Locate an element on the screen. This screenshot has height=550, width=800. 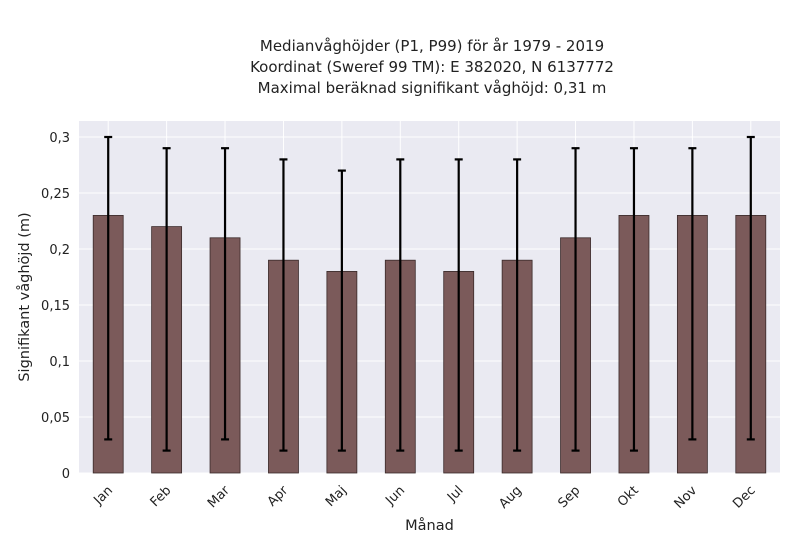
error-bar-jun is located at coordinates (400, 305).